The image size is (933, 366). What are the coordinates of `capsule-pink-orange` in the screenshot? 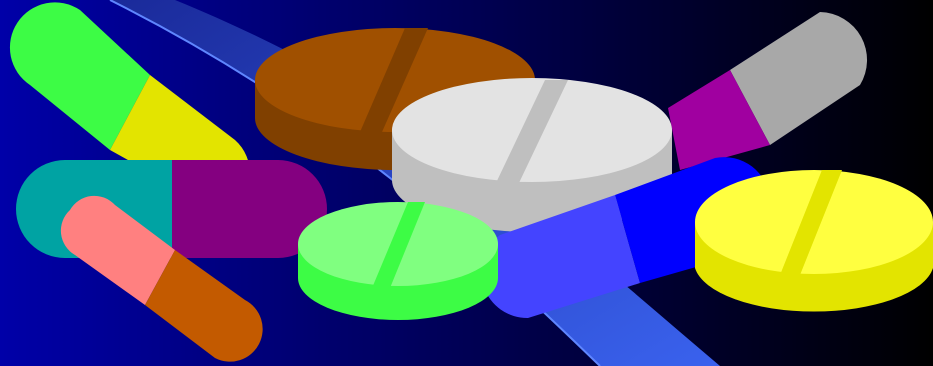 It's located at (161, 278).